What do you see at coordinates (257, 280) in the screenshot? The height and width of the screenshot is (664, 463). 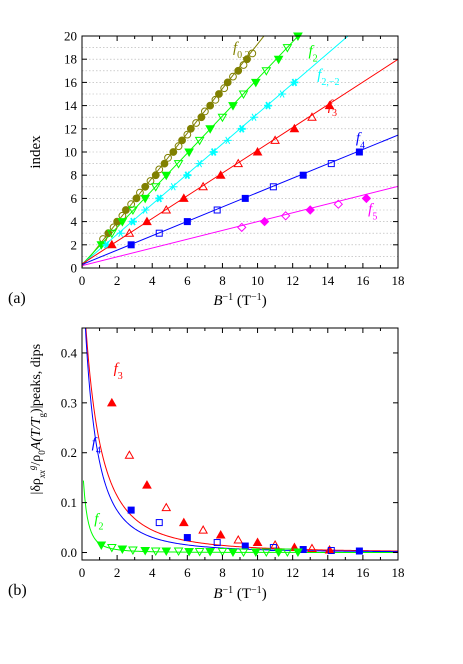 I see `panel-a-xtick-label: 10` at bounding box center [257, 280].